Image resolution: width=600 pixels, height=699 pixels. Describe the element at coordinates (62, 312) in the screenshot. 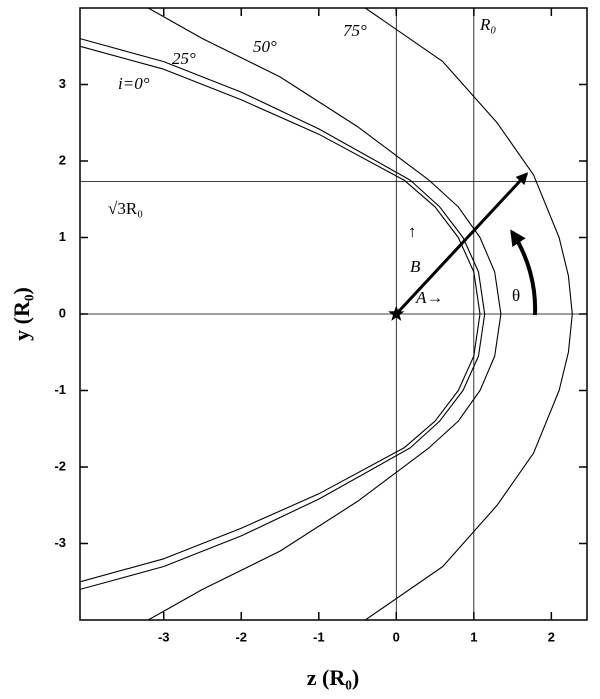

I see `y-tick-label: 0` at that location.